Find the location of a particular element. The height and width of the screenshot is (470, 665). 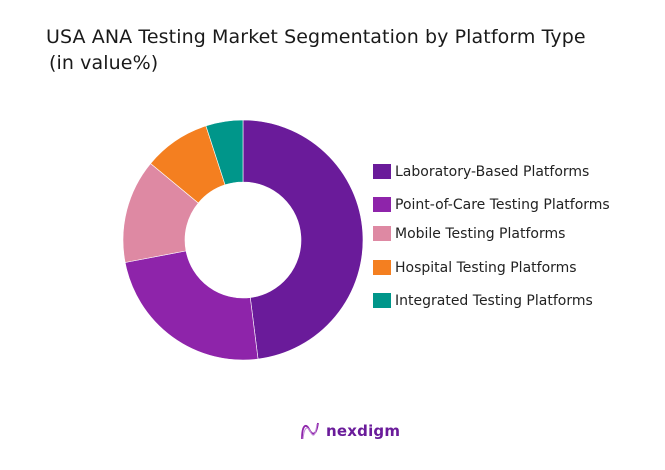

chart-title-line2: (in value%) is located at coordinates (104, 63).